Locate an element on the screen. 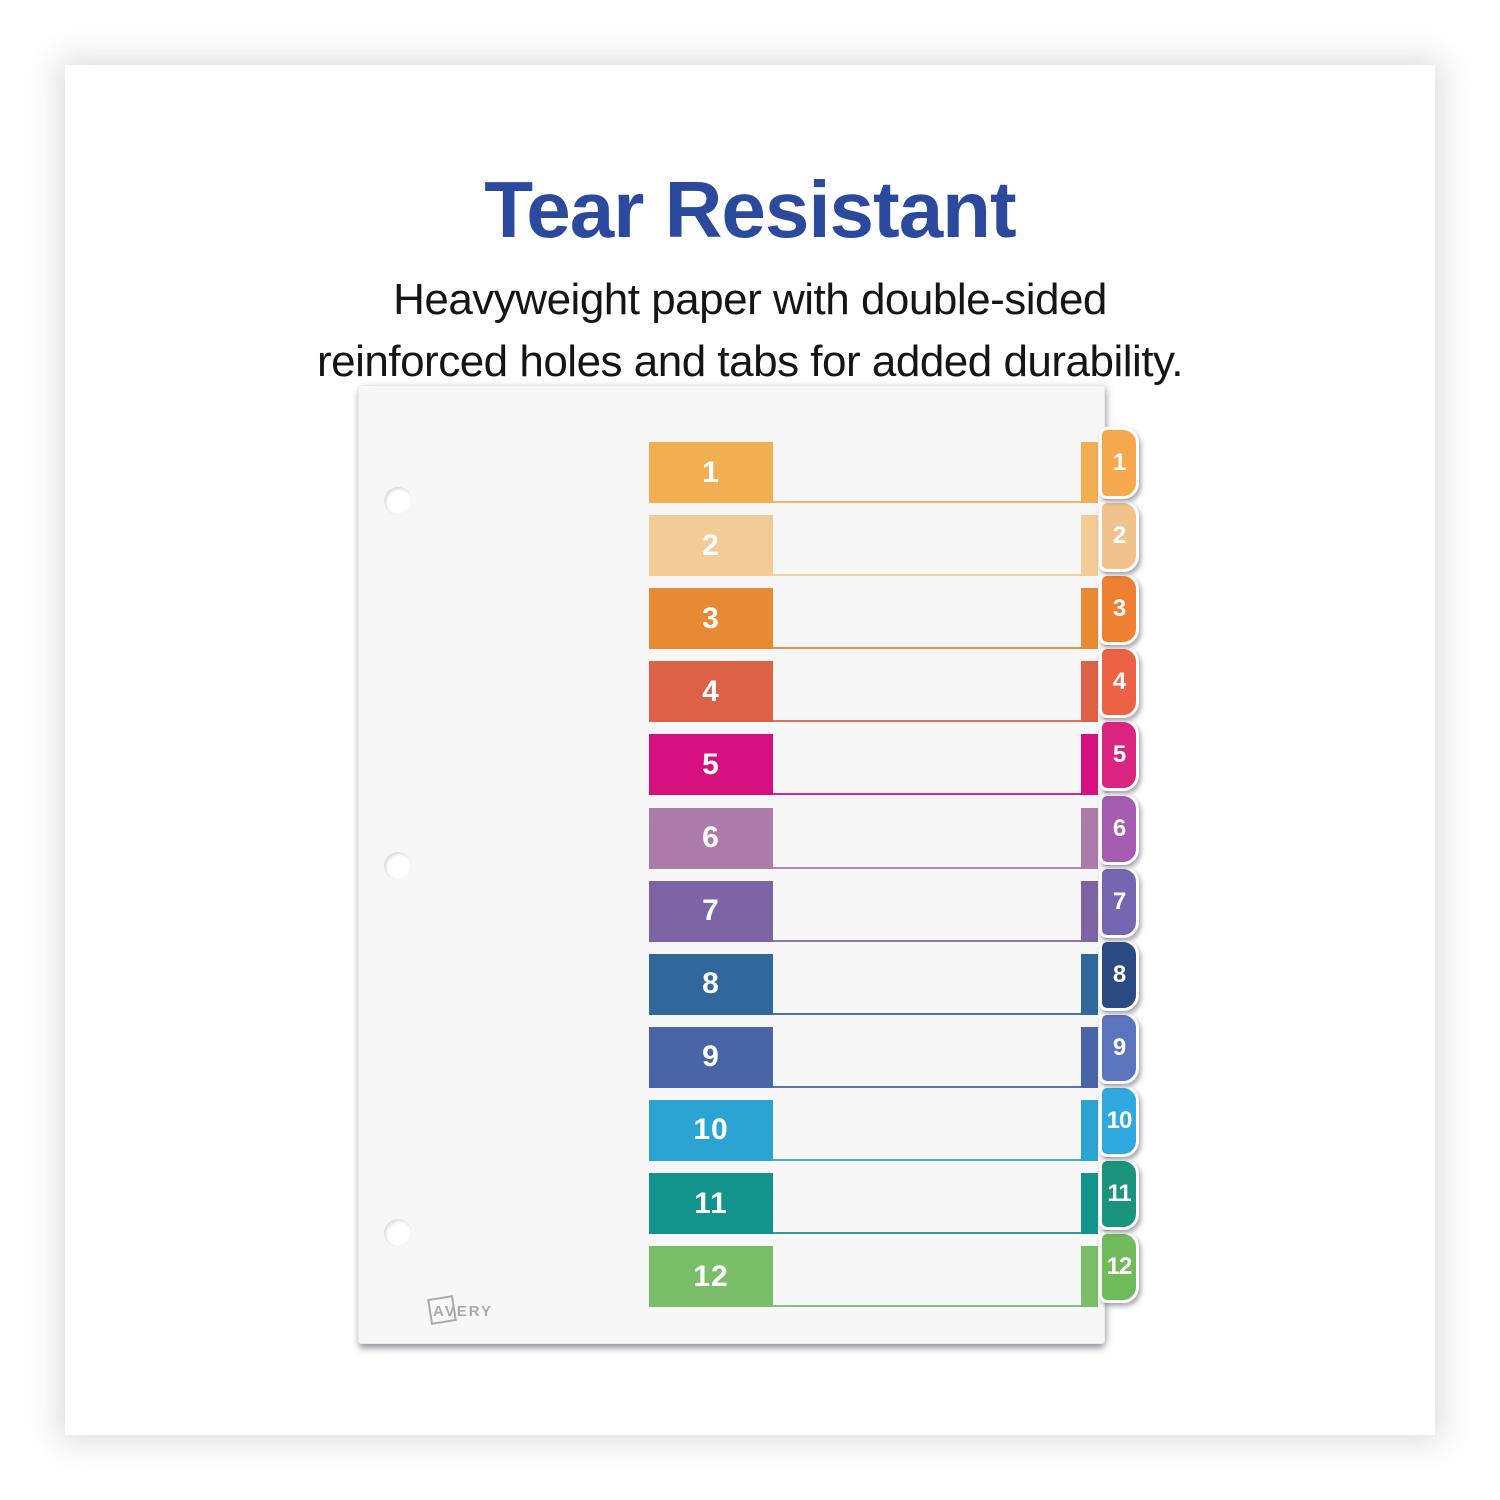  index-tab: 7 is located at coordinates (1119, 901).